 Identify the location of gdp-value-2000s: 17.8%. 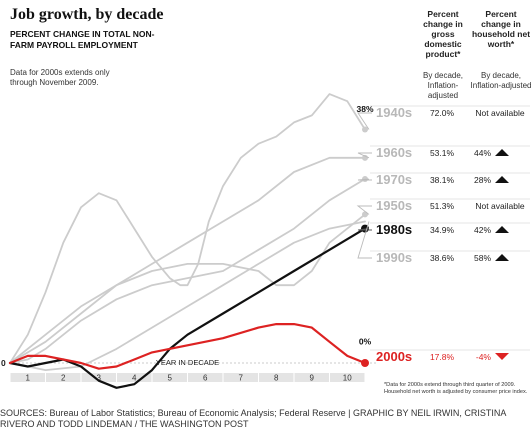
(442, 357).